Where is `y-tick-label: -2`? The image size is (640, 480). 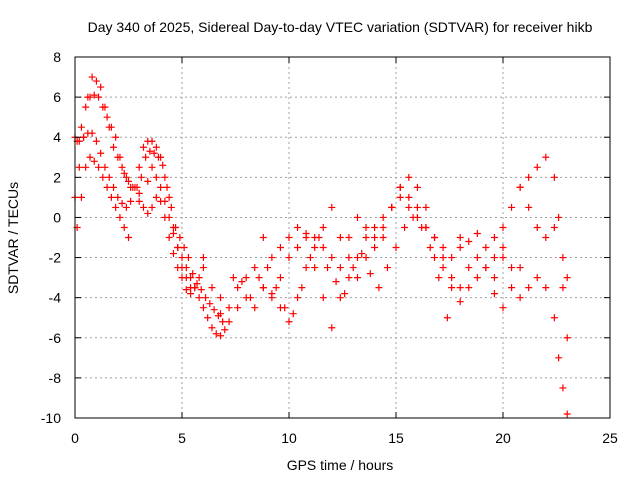 y-tick-label: -2 is located at coordinates (55, 258).